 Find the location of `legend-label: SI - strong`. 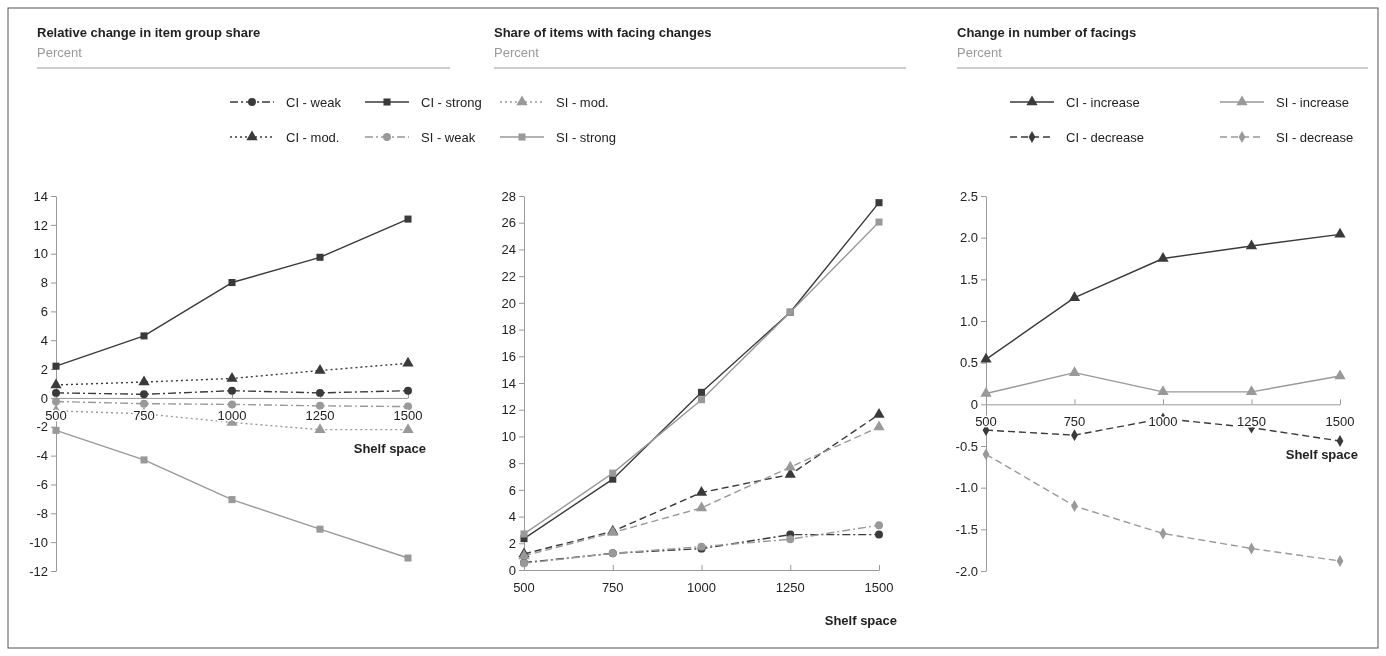

legend-label: SI - strong is located at coordinates (586, 137).